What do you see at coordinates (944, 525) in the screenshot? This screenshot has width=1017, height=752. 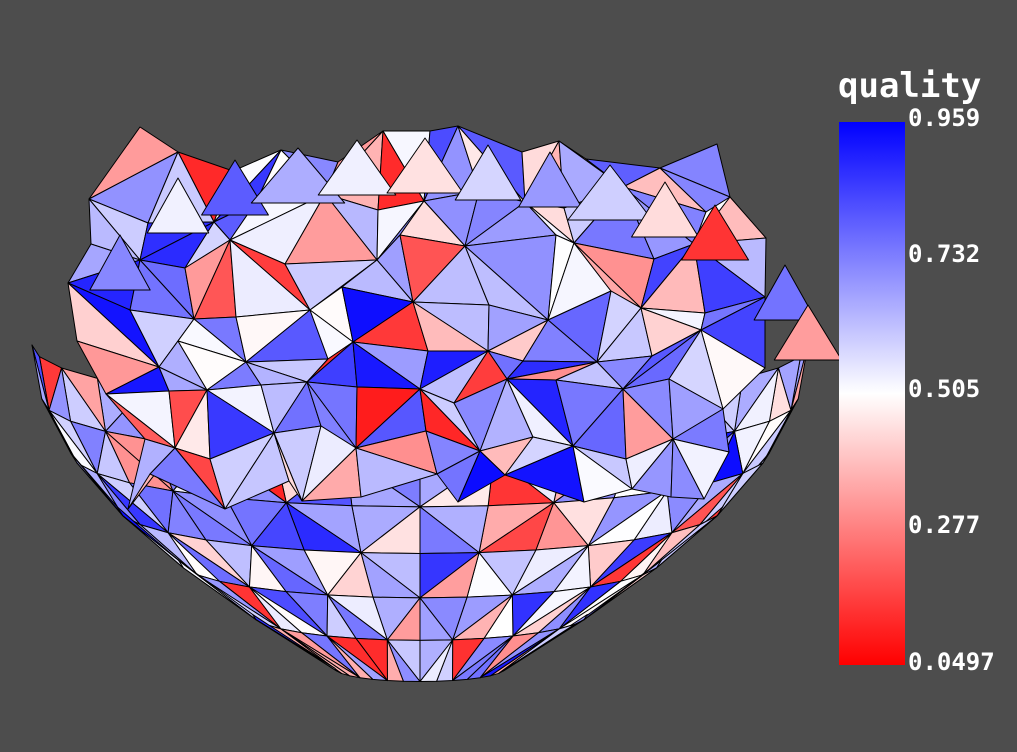 I see `colorbar-tick-4: 0.277` at bounding box center [944, 525].